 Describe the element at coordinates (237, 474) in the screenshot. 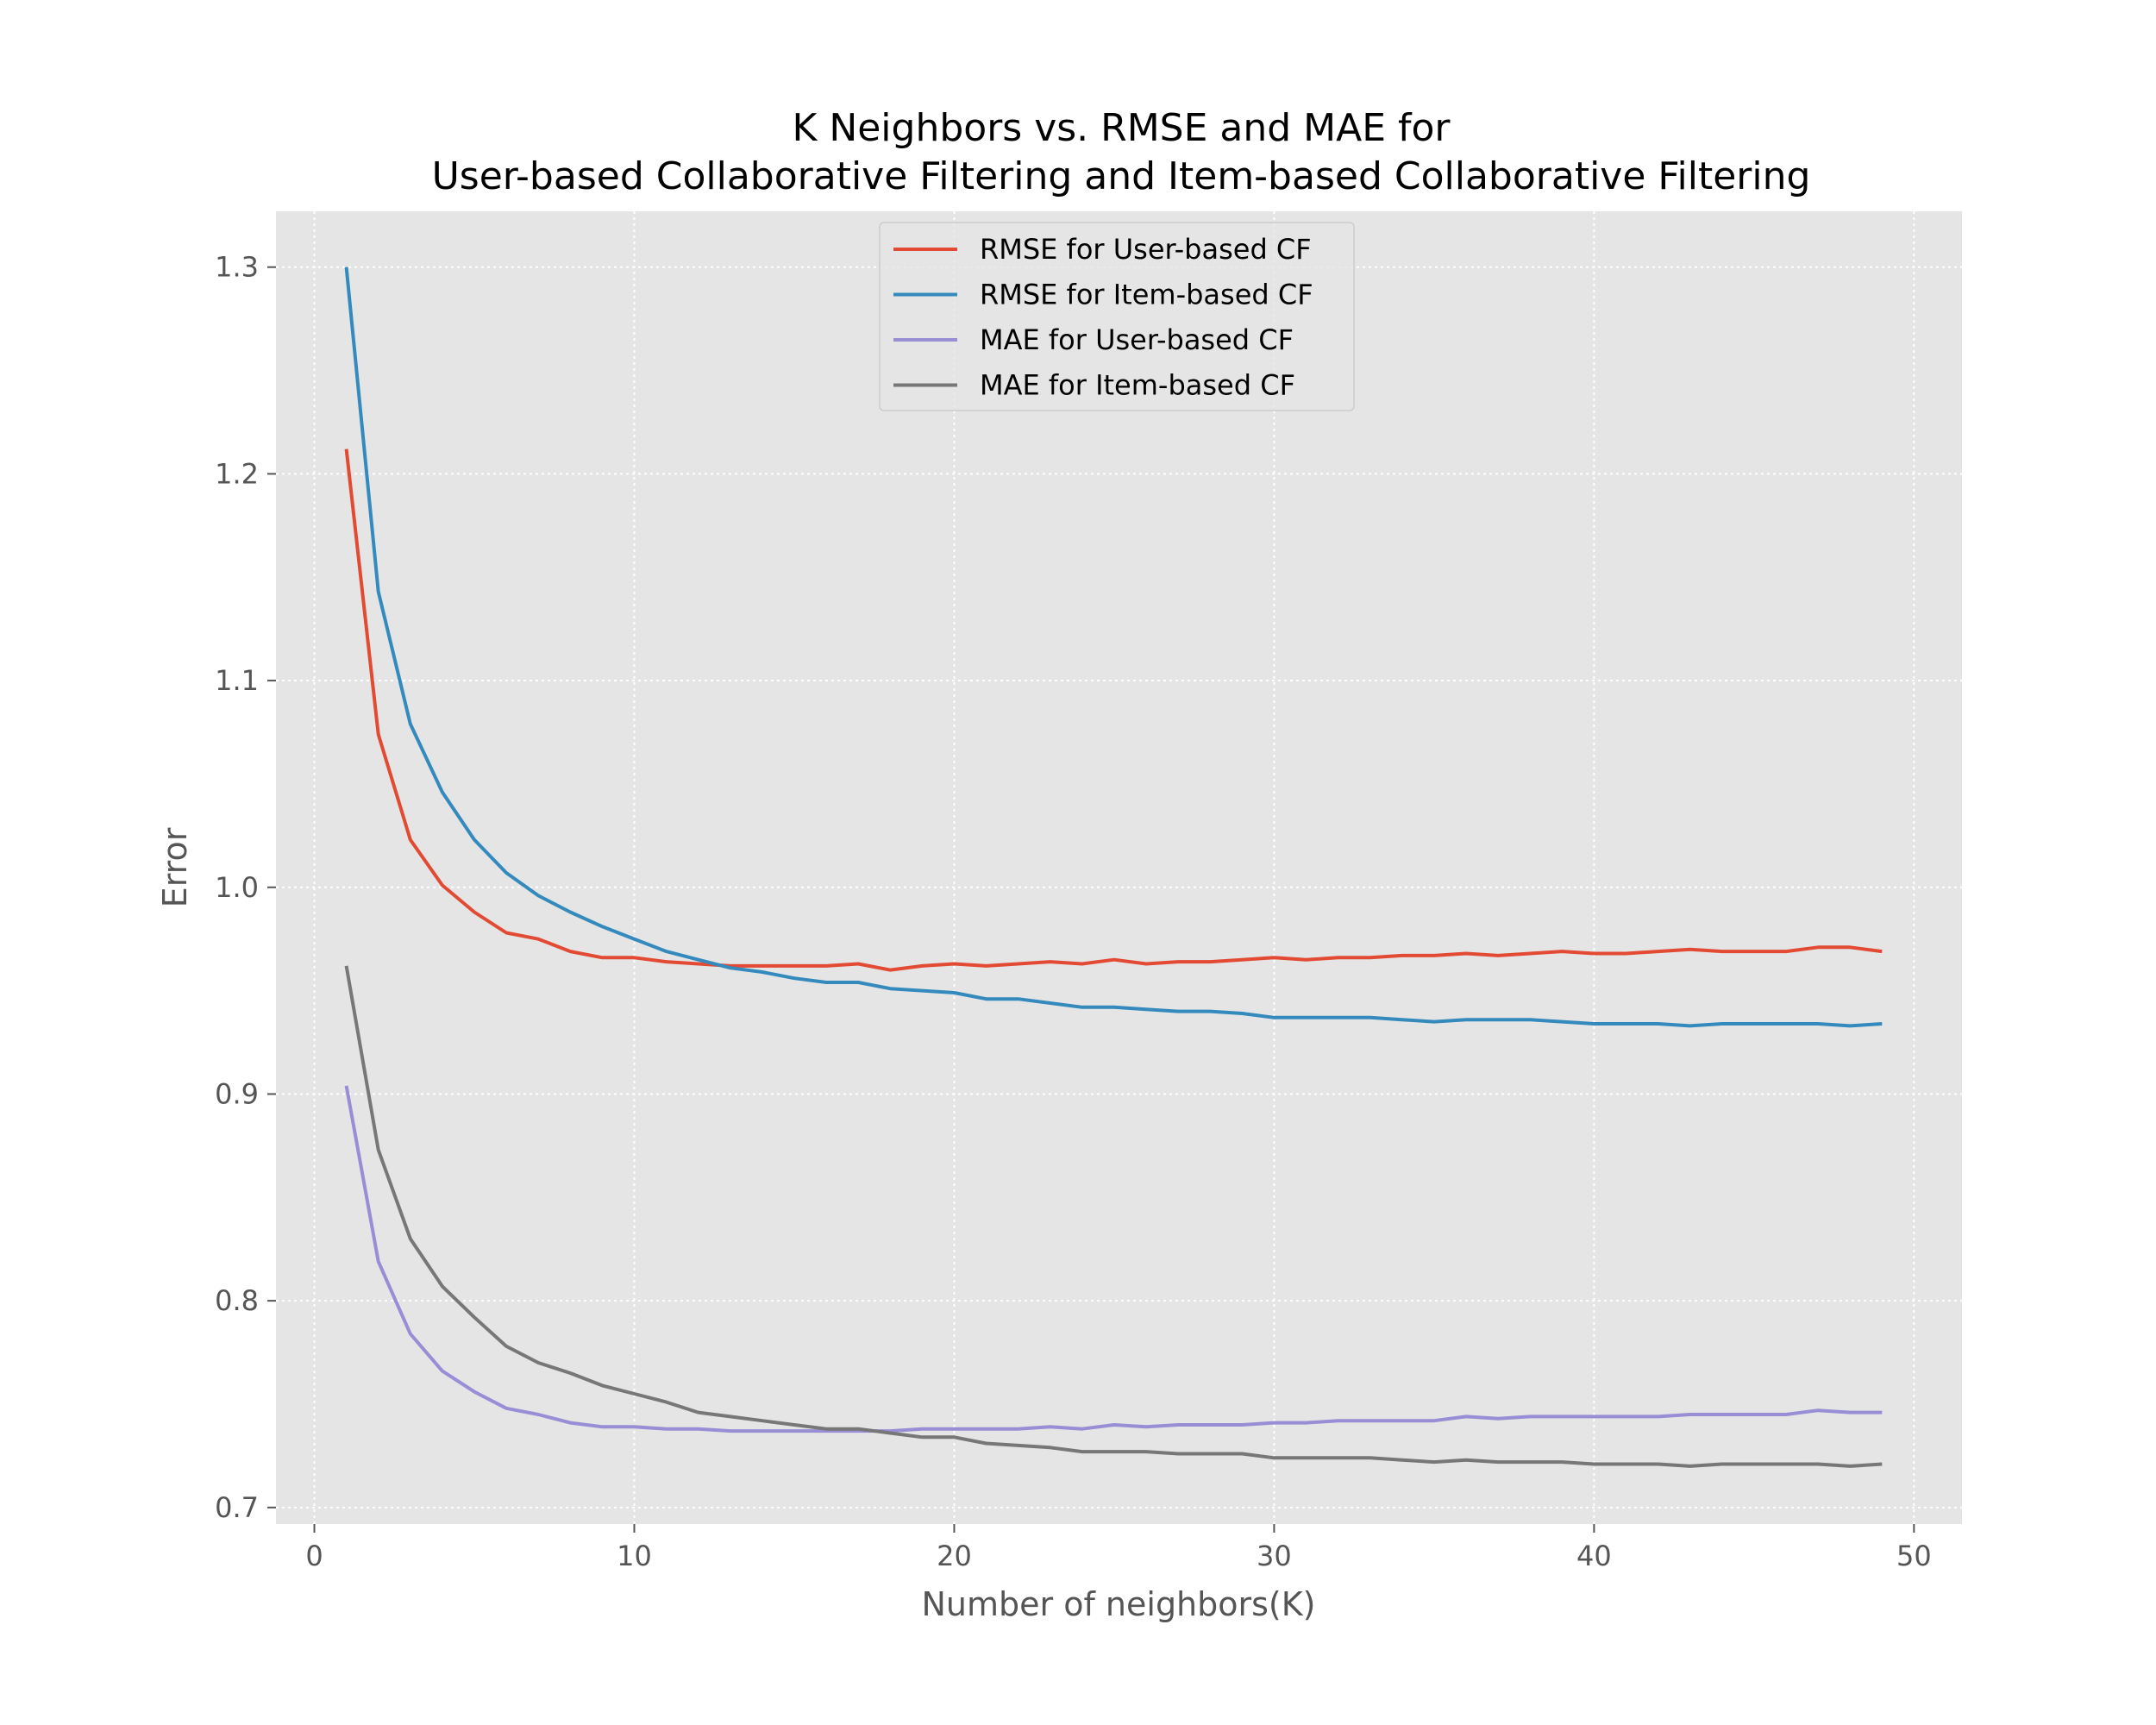

I see `y-tick-label: 1.2` at that location.